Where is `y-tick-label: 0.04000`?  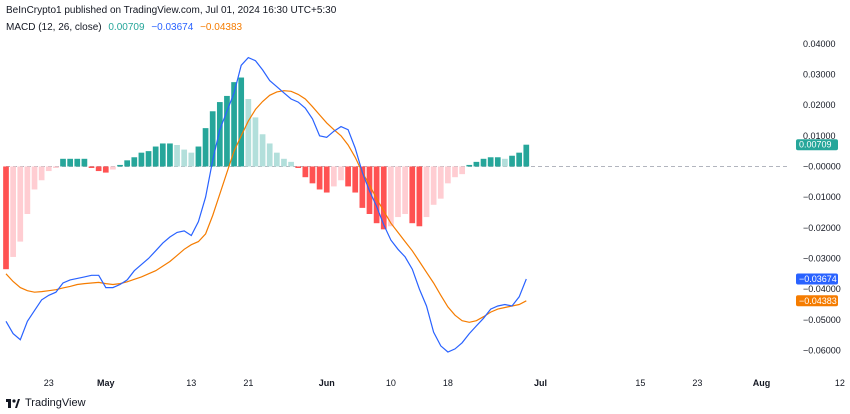 y-tick-label: 0.04000 is located at coordinates (819, 44).